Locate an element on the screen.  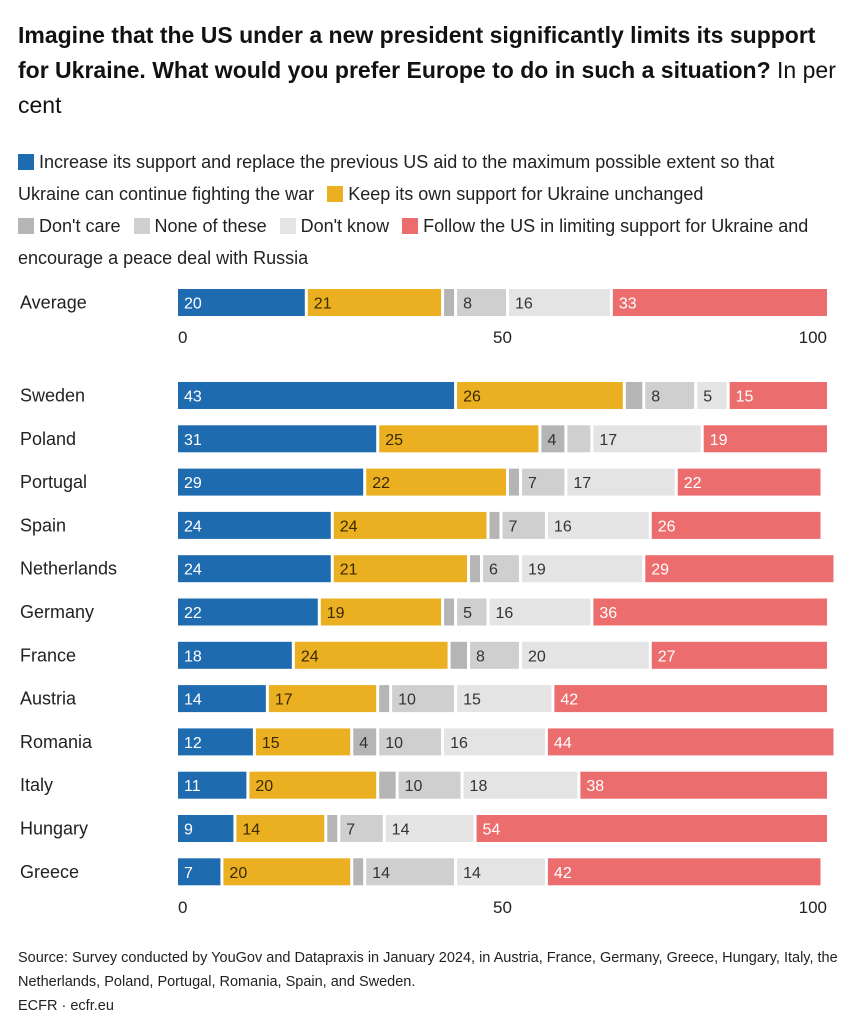
main-axis-tick-100: 100 is located at coordinates (813, 907).